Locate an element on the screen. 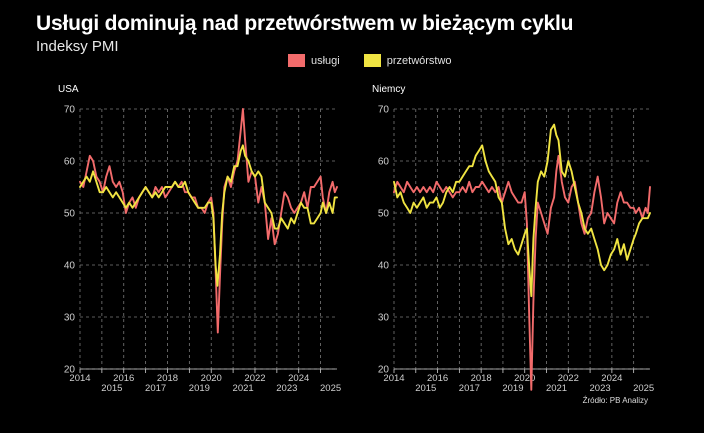  source-note: Źródło: PB Analizy is located at coordinates (615, 400).